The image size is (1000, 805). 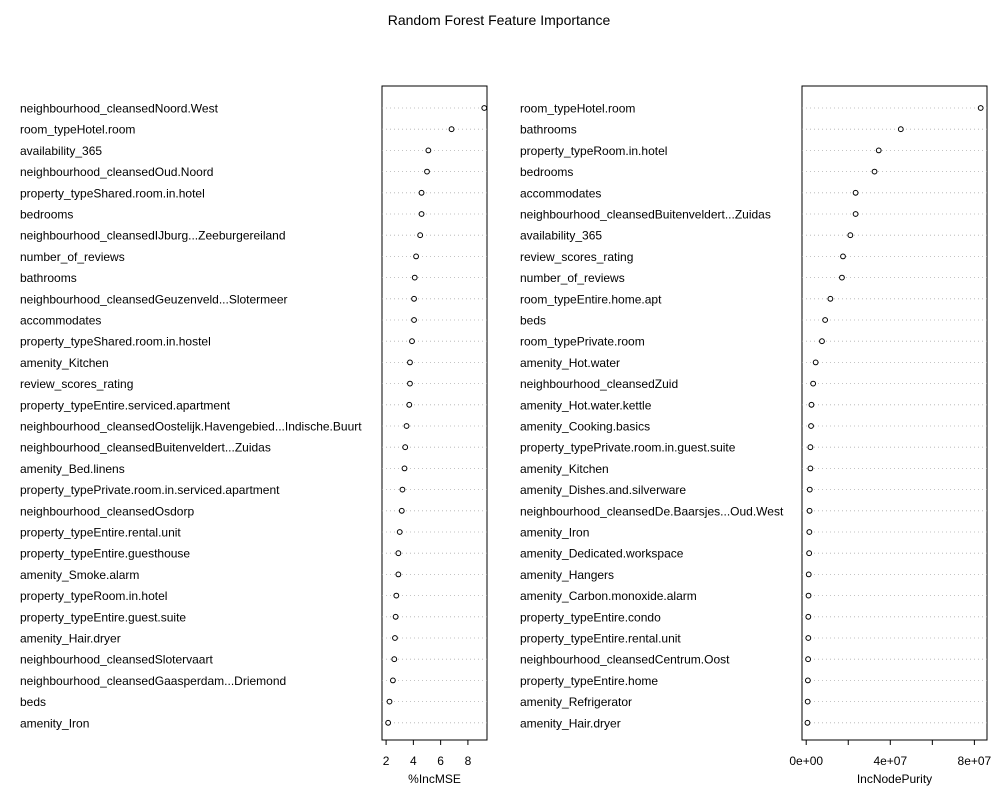 What do you see at coordinates (894, 415) in the screenshot?
I see `incnodepurity-grid-lines` at bounding box center [894, 415].